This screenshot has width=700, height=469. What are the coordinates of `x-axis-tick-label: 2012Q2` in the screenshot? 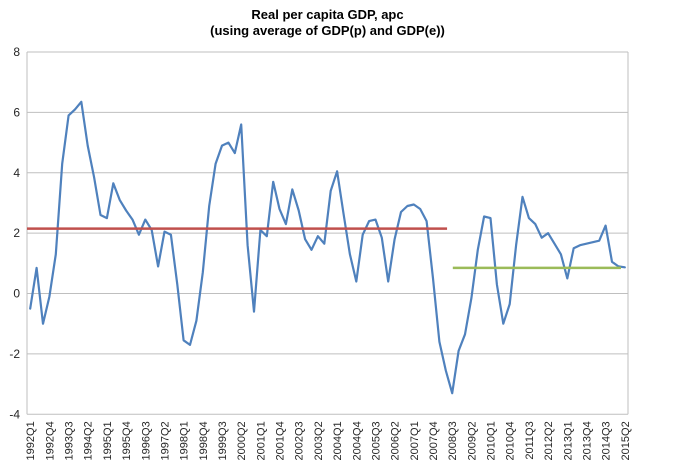 It's located at (549, 440).